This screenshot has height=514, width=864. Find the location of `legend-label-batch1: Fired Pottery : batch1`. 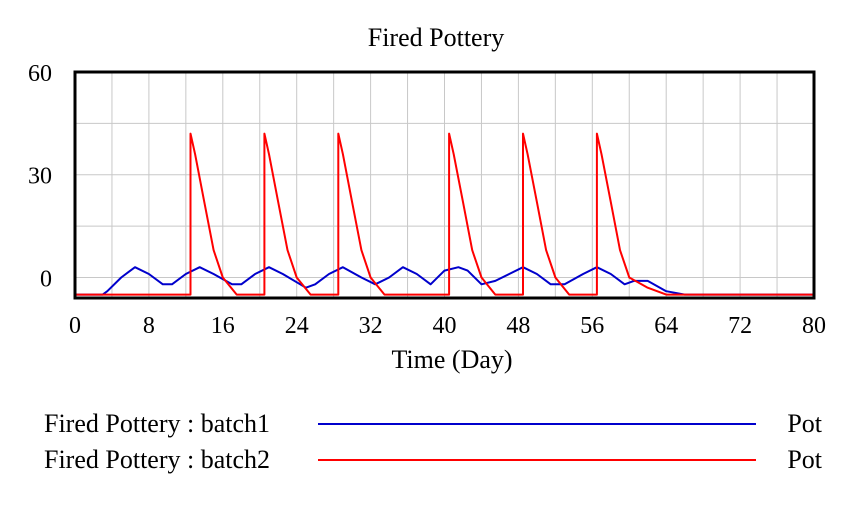

legend-label-batch1: Fired Pottery : batch1 is located at coordinates (157, 423).